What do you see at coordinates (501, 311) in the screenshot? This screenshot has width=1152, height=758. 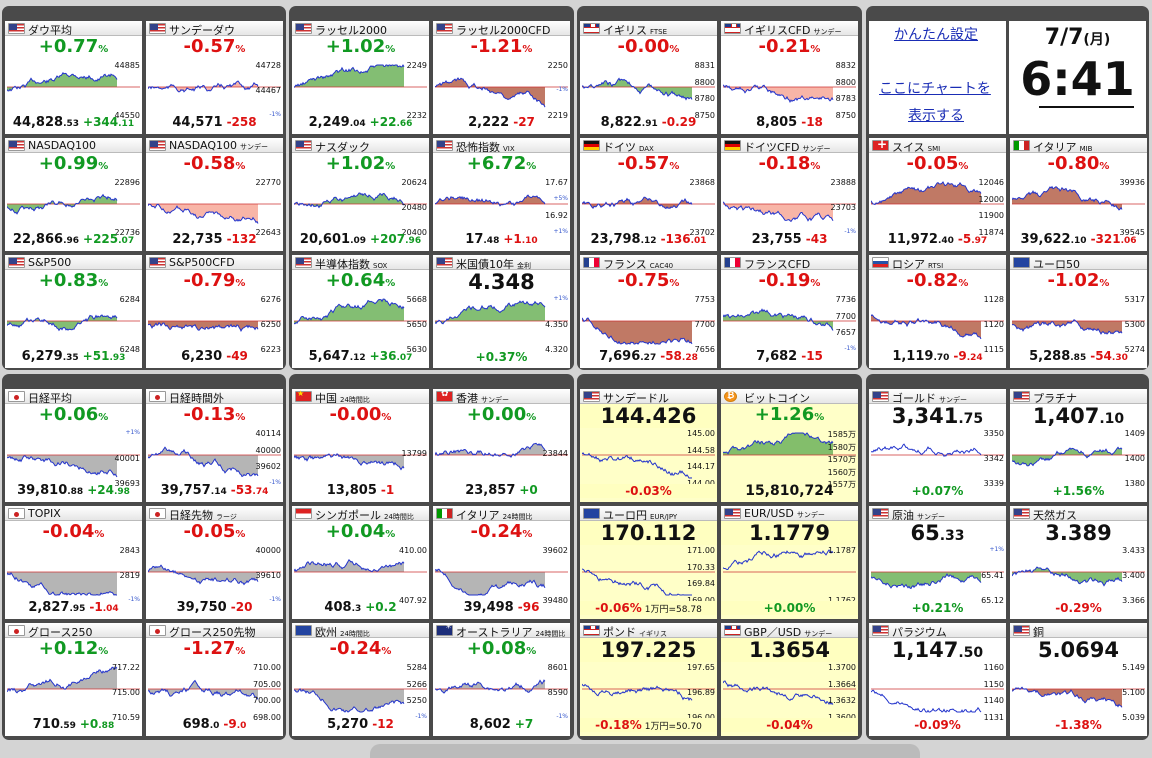 I see `market-tile: 米国債10年 金利 4.348 +1% 4.350 4.320 +0.37%` at bounding box center [501, 311].